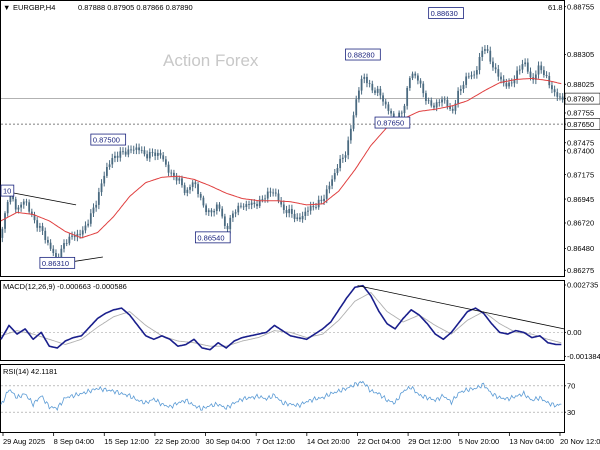 Image resolution: width=600 pixels, height=450 pixels. Describe the element at coordinates (65, 286) in the screenshot. I see `macd-label: MACD(12,26,9) -0.000663 -0.000586` at that location.